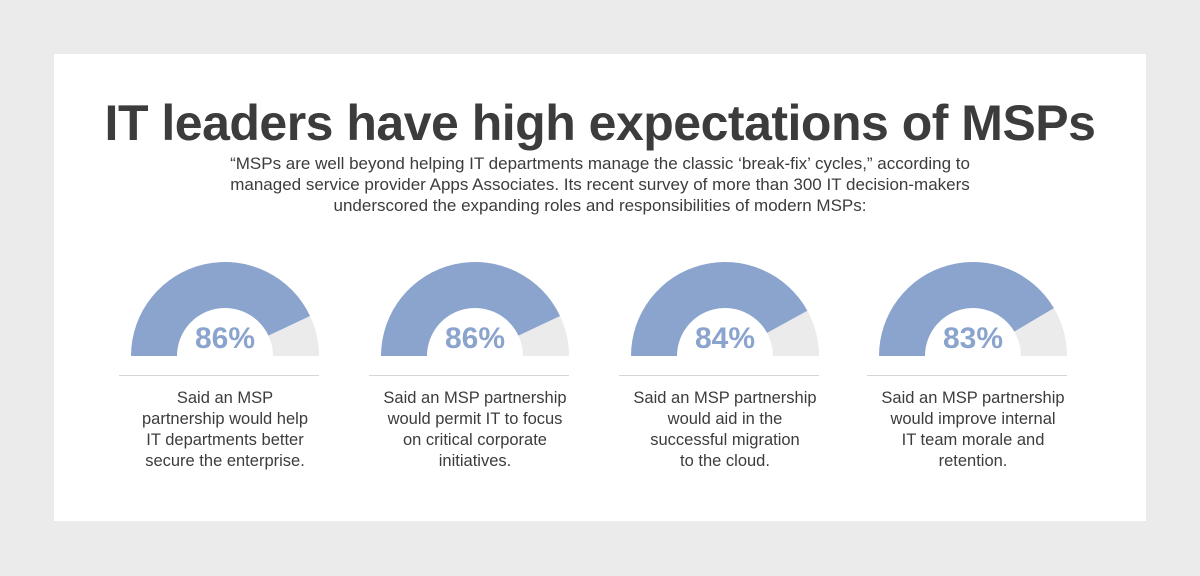  I want to click on gauge-value-label: 83%, so click(973, 338).